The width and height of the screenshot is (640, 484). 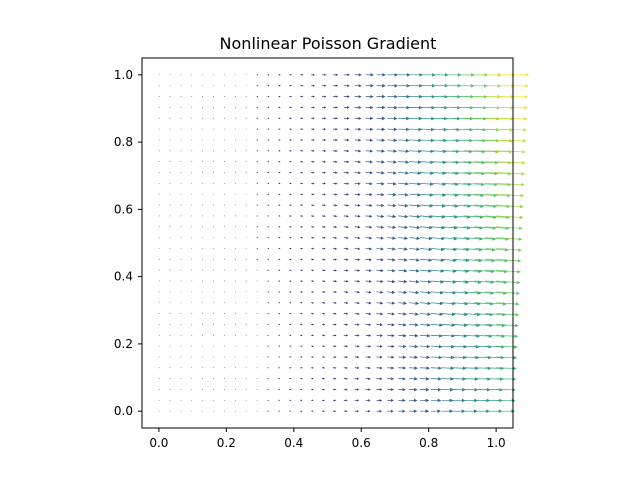 What do you see at coordinates (123, 344) in the screenshot?
I see `y-tick-label: 0.2` at bounding box center [123, 344].